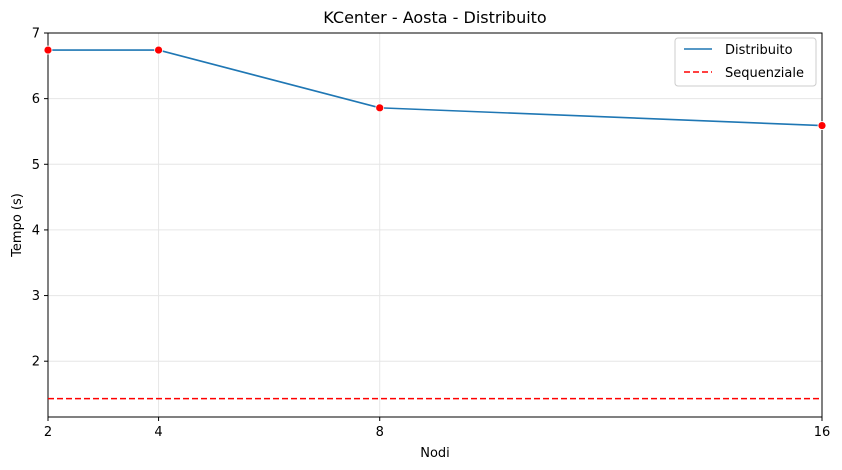 The image size is (842, 470). Describe the element at coordinates (435, 453) in the screenshot. I see `x-axis-label: Nodi` at that location.